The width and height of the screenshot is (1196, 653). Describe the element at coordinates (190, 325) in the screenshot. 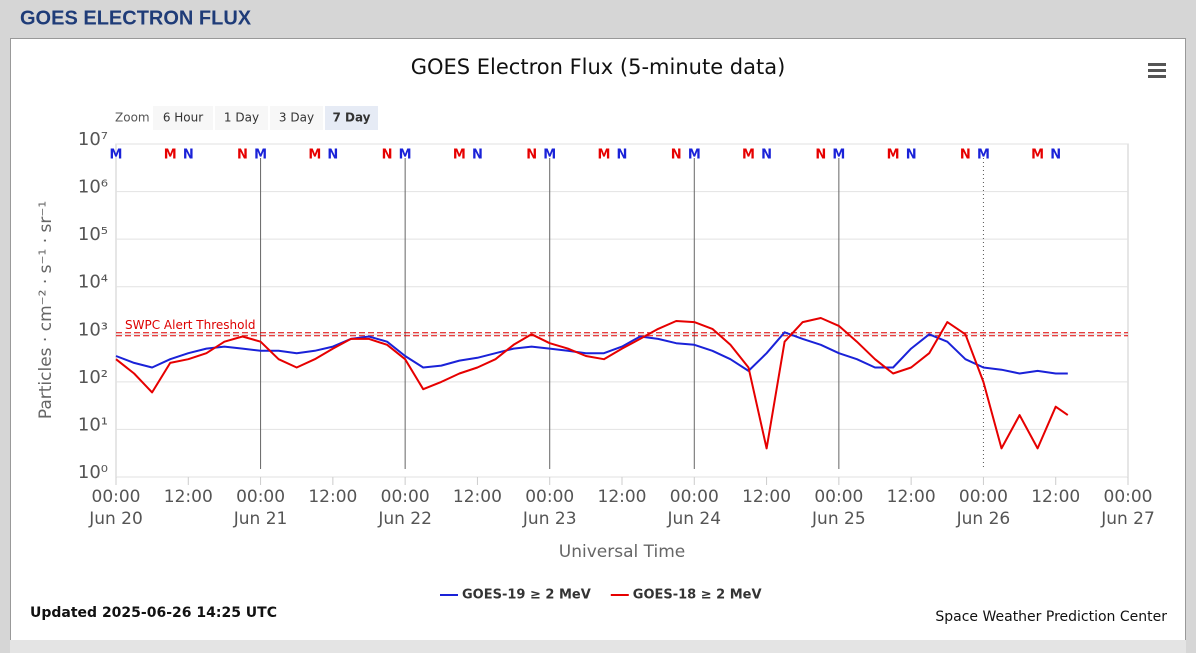

I see `threshold-label: SWPC Alert Threshold` at that location.